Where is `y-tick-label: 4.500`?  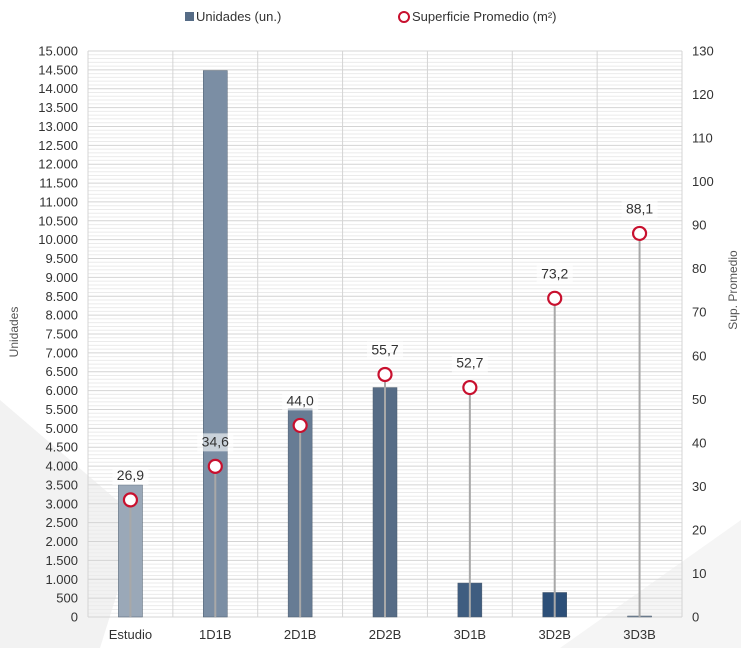 y-tick-label: 4.500 is located at coordinates (61, 447).